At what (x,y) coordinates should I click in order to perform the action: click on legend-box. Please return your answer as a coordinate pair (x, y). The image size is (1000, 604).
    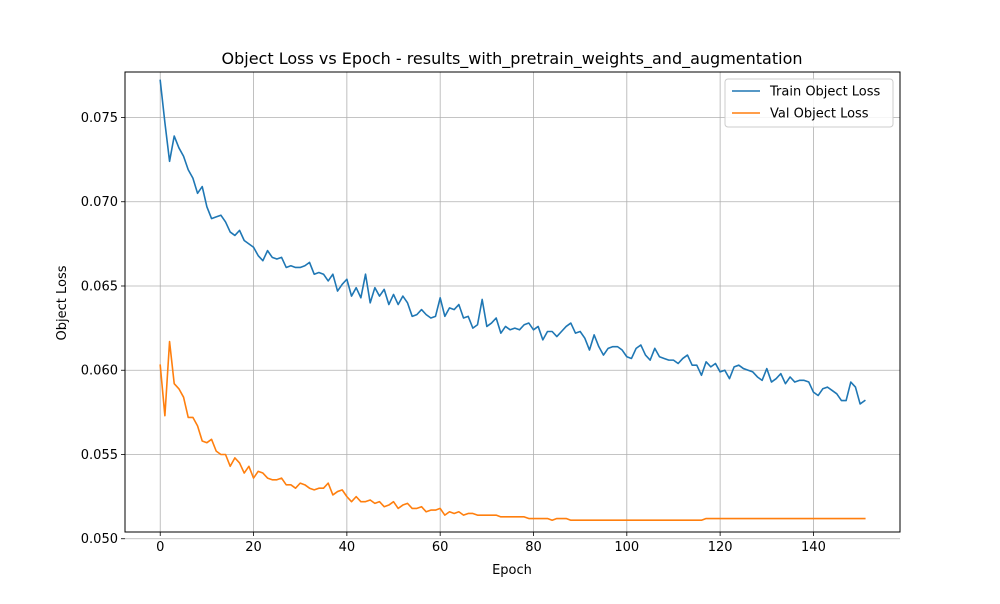
    Looking at the image, I should click on (809, 103).